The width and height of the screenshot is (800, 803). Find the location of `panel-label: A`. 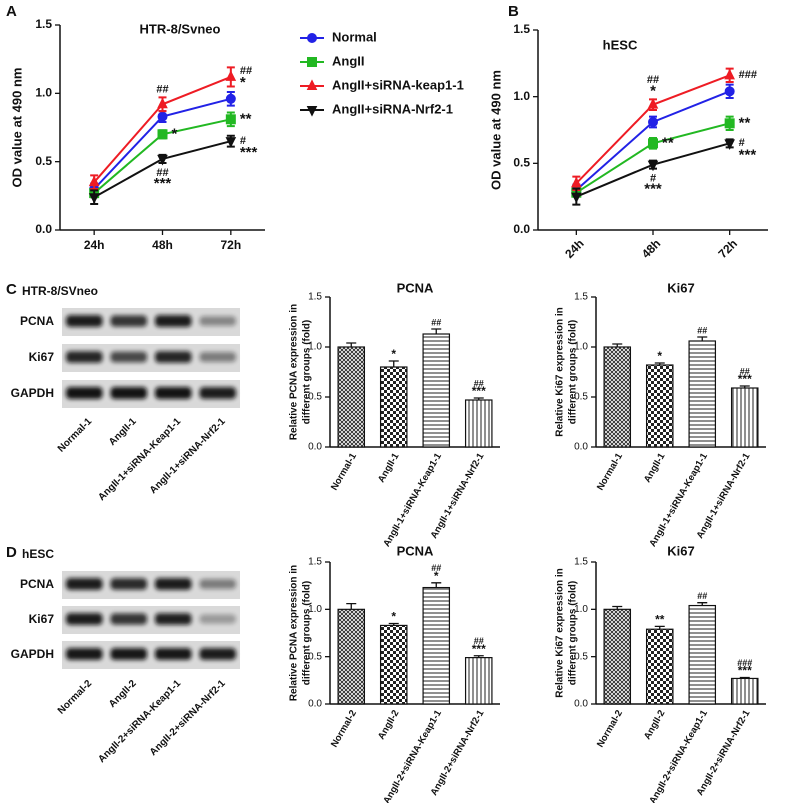

panel-label: A is located at coordinates (11, 11).